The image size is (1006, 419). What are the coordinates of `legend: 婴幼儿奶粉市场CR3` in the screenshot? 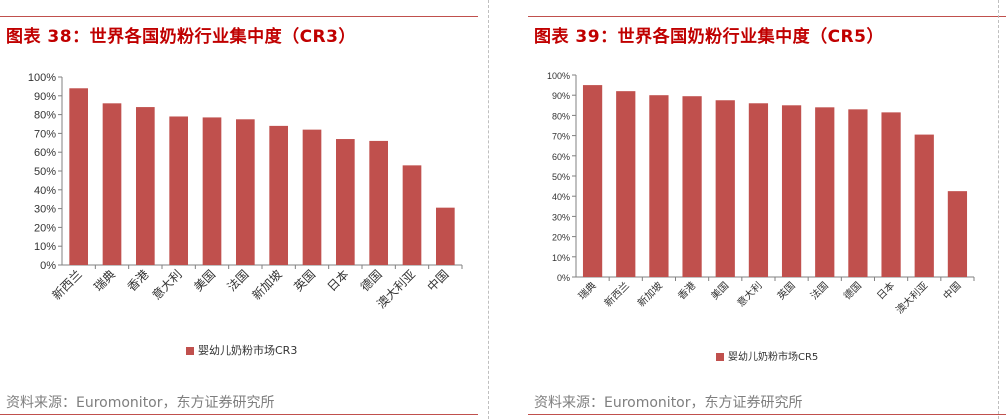 It's located at (241, 350).